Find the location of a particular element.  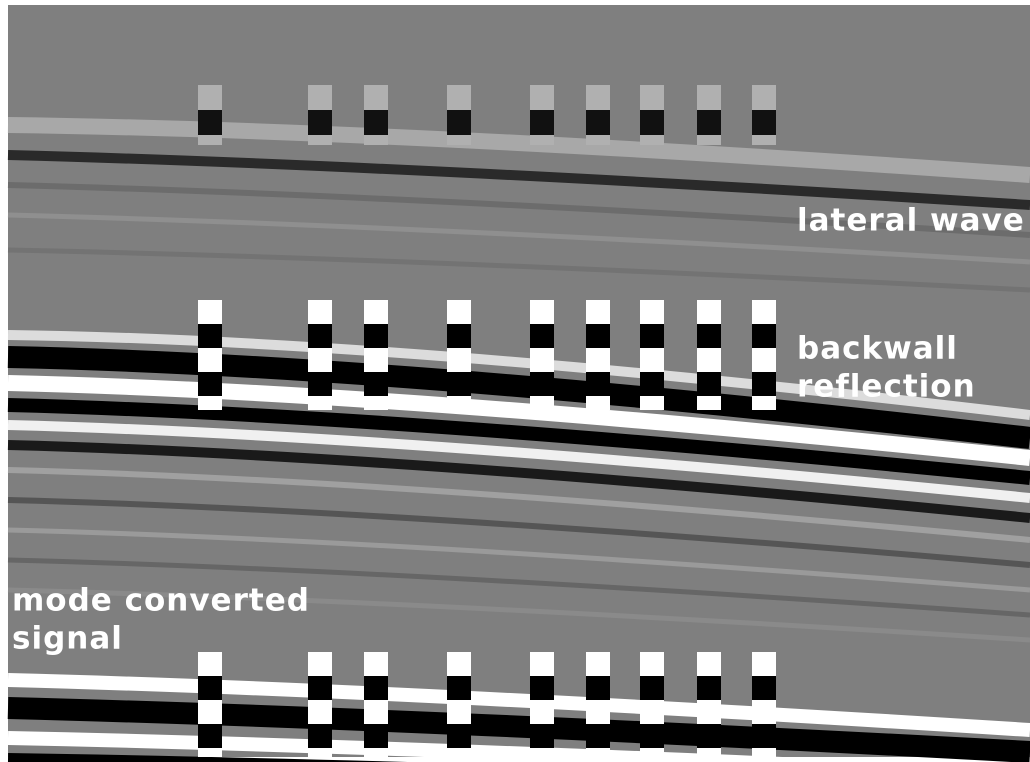

annotation: mode converted is located at coordinates (161, 601).